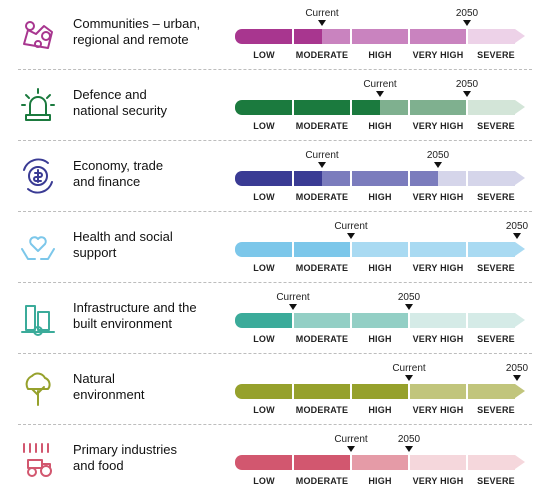 The image size is (550, 499). I want to click on row-title-line: Natural, so click(94, 378).